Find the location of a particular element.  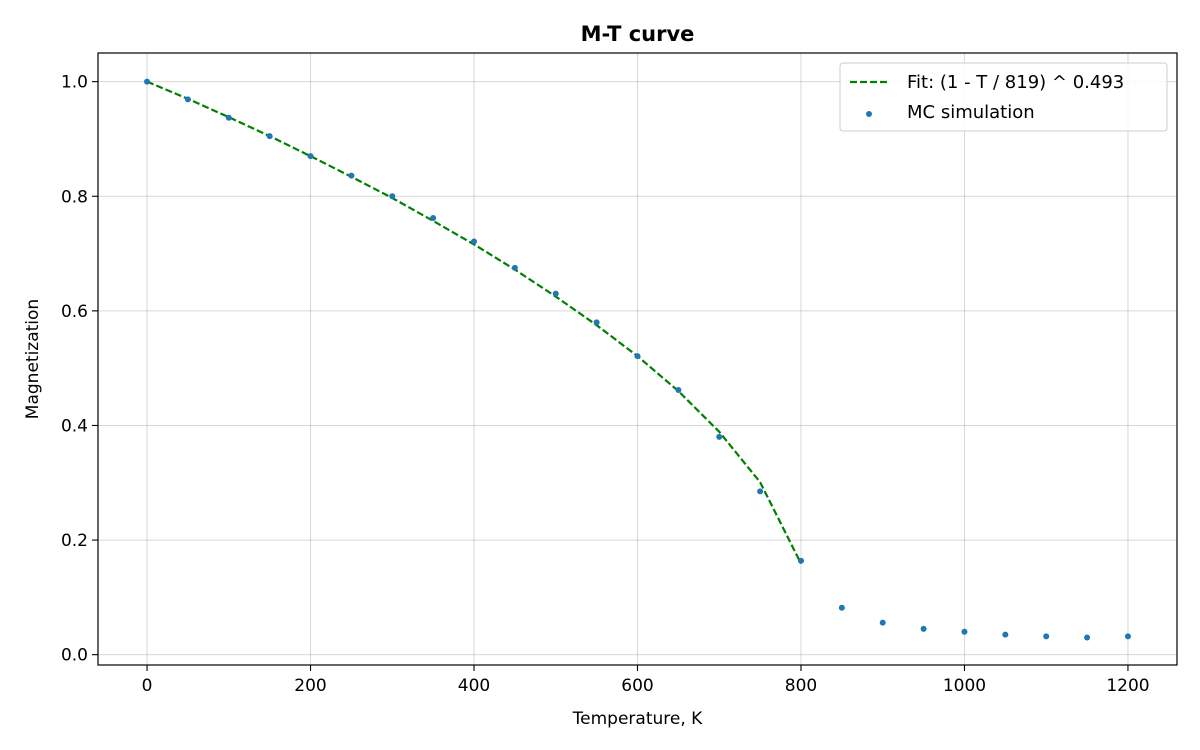

y-axis-label: Magnetization is located at coordinates (33, 359).